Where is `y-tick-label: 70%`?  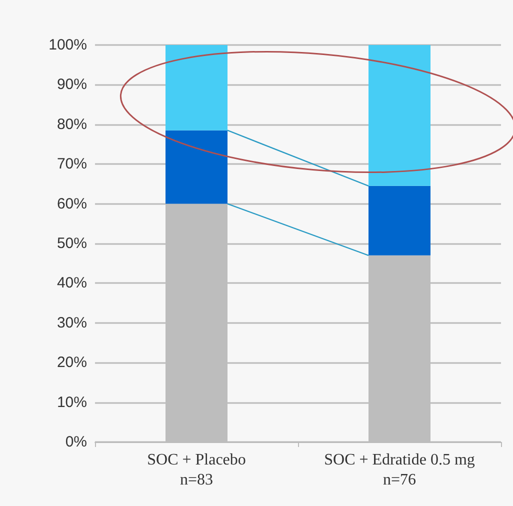 y-tick-label: 70% is located at coordinates (71, 164).